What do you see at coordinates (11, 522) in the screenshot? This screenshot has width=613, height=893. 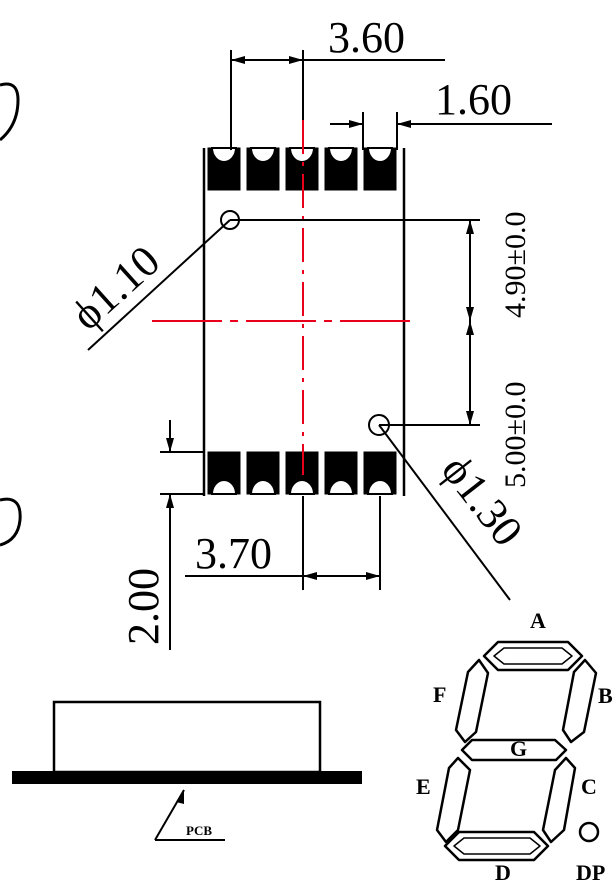 I see `edge-glyph-bottom` at bounding box center [11, 522].